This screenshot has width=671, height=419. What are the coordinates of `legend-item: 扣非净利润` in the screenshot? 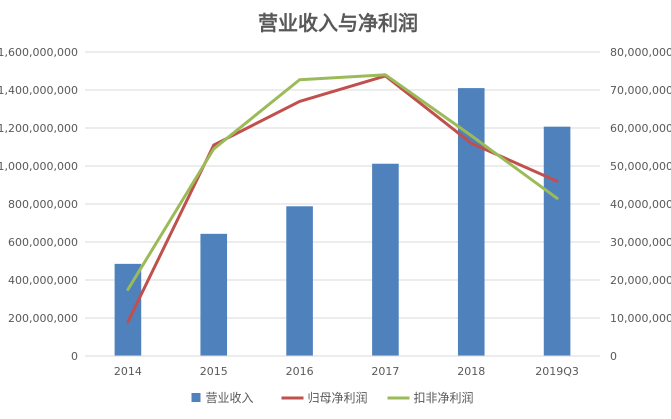 It's located at (430, 398).